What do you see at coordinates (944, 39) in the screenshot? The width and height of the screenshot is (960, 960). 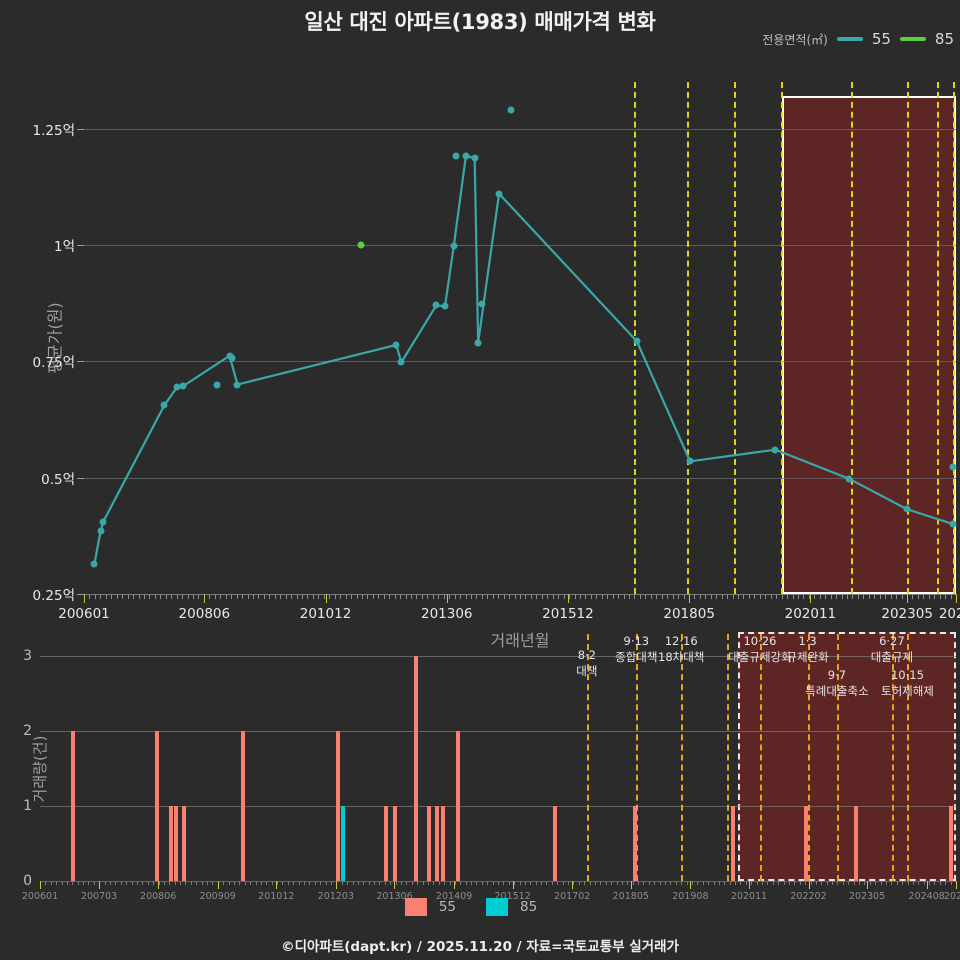 I see `legend-top-label-85: 85` at bounding box center [944, 39].